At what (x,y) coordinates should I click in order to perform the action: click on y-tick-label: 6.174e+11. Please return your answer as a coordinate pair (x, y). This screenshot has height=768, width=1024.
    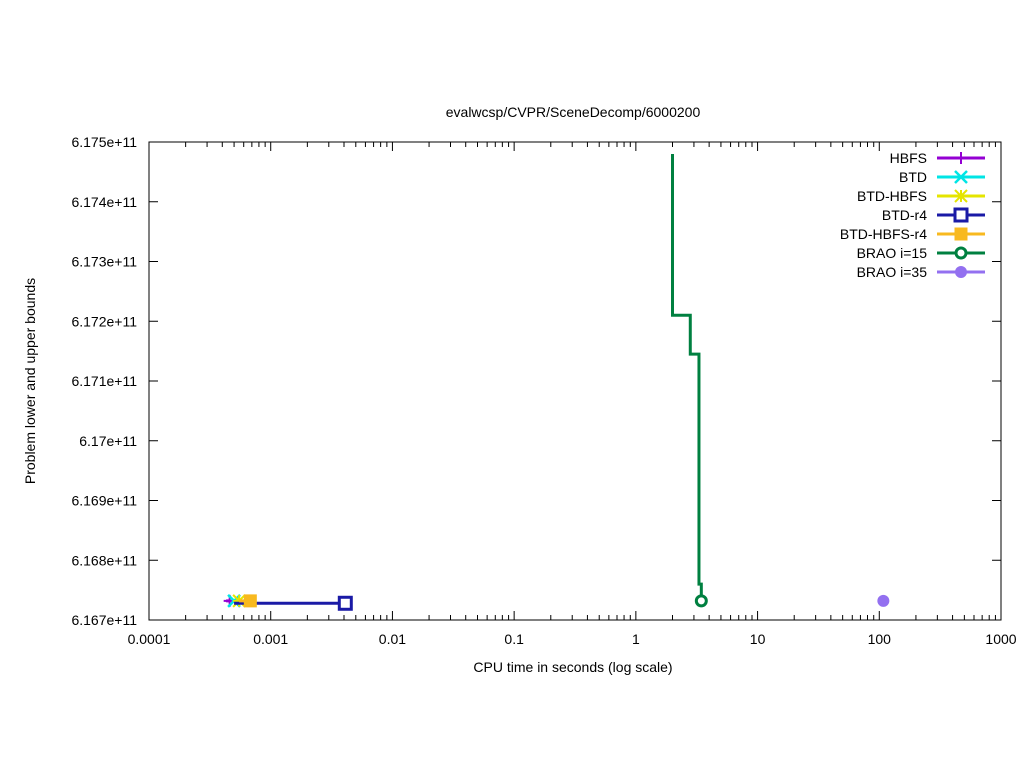
    Looking at the image, I should click on (104, 202).